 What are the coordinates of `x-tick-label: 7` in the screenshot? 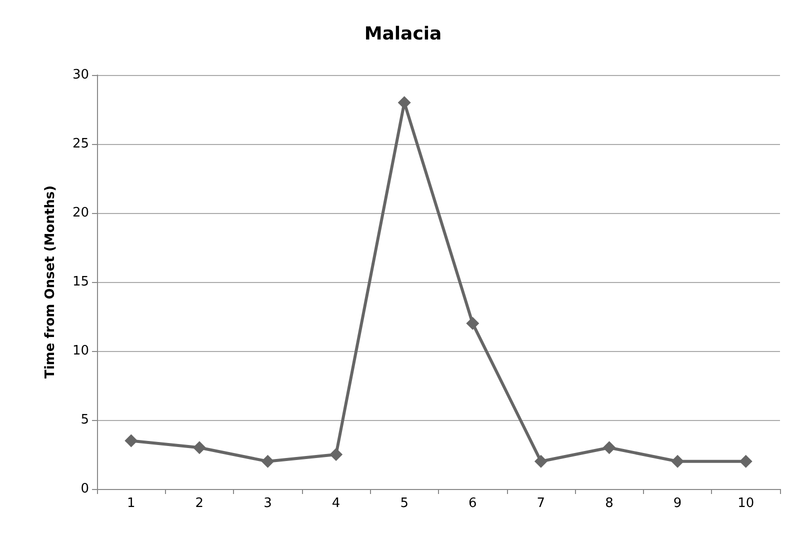 It's located at (541, 503).